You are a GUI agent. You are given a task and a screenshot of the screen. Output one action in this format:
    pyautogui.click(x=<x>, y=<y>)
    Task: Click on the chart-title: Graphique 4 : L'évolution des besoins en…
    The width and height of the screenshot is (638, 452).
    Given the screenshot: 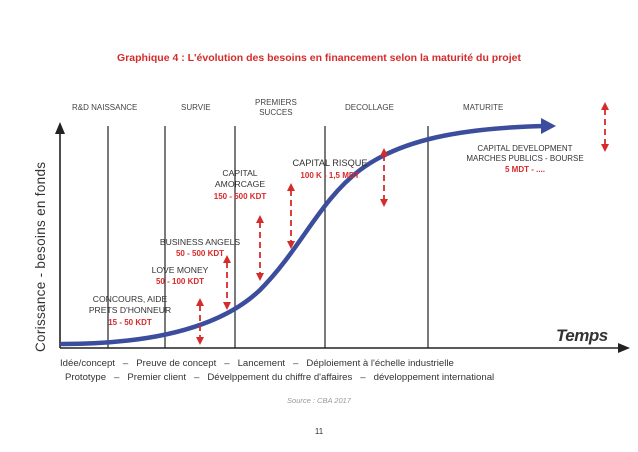 What is the action you would take?
    pyautogui.click(x=319, y=58)
    